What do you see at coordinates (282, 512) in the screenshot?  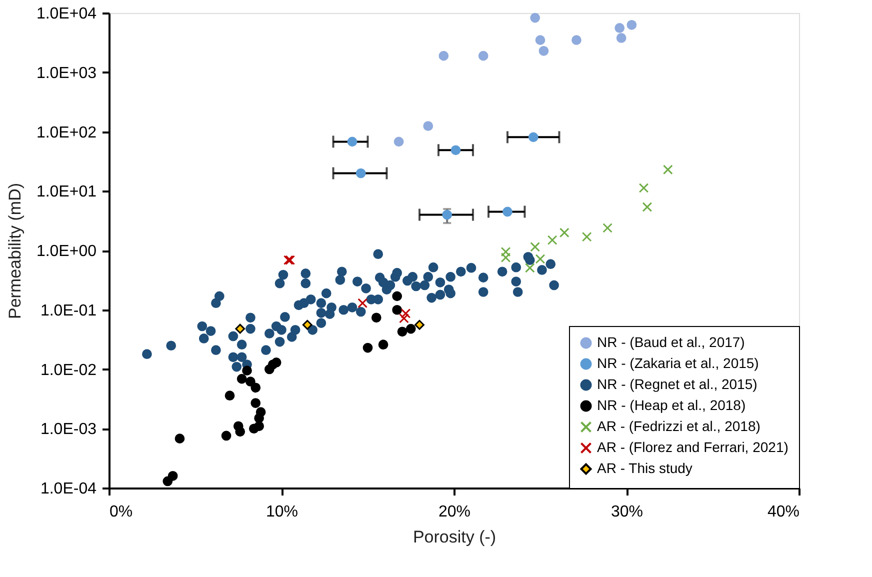 I see `x-tick-label: 10%` at bounding box center [282, 512].